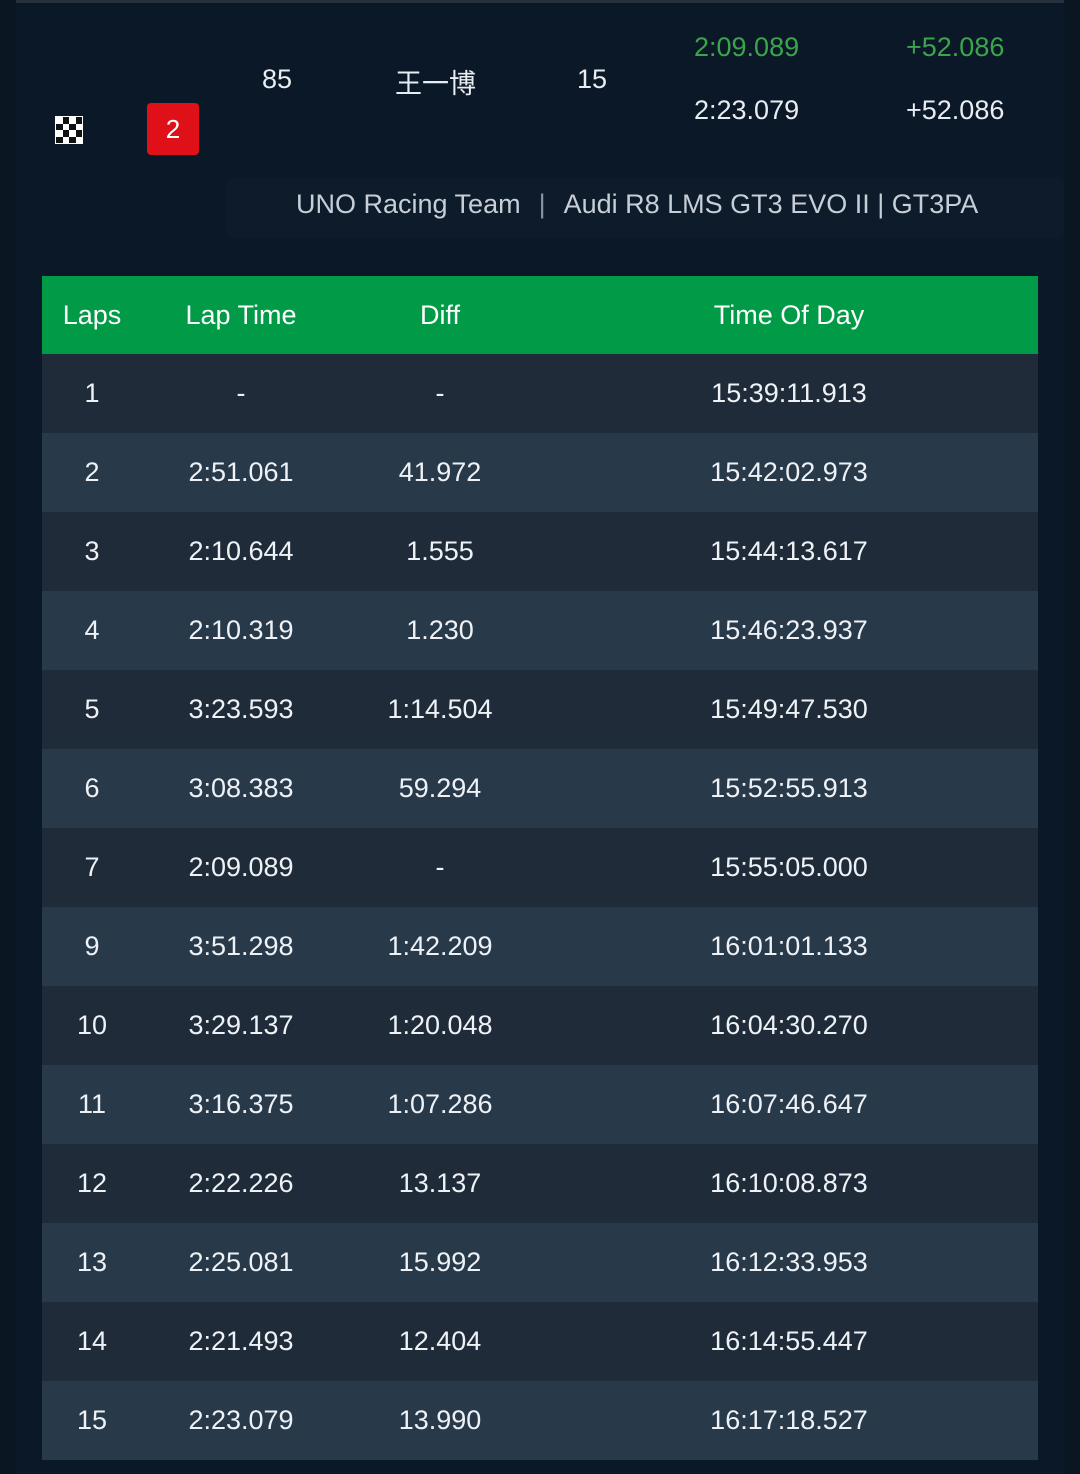 This screenshot has height=1474, width=1080. What do you see at coordinates (789, 1104) in the screenshot?
I see `time-of-day-cell: 16:07:46.647` at bounding box center [789, 1104].